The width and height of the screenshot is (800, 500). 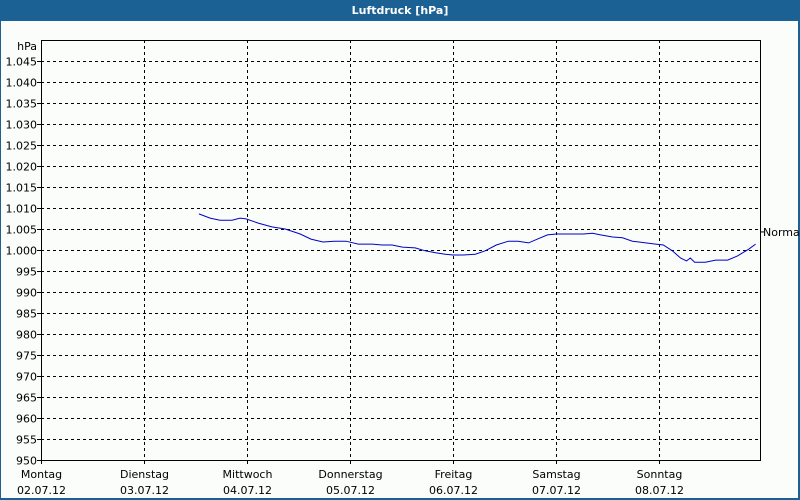 I want to click on x-tick-day: Freitag, so click(x=454, y=474).